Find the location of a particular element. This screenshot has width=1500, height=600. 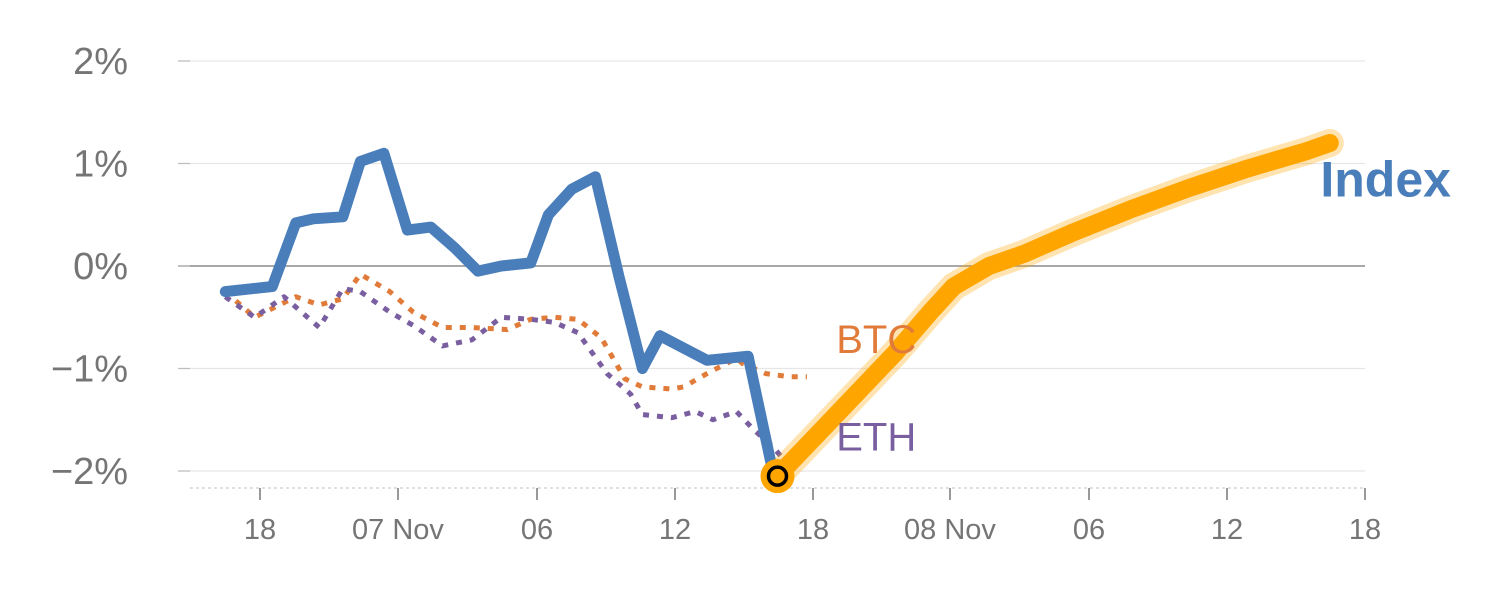

y-tick-label: −1% is located at coordinates (89, 370).